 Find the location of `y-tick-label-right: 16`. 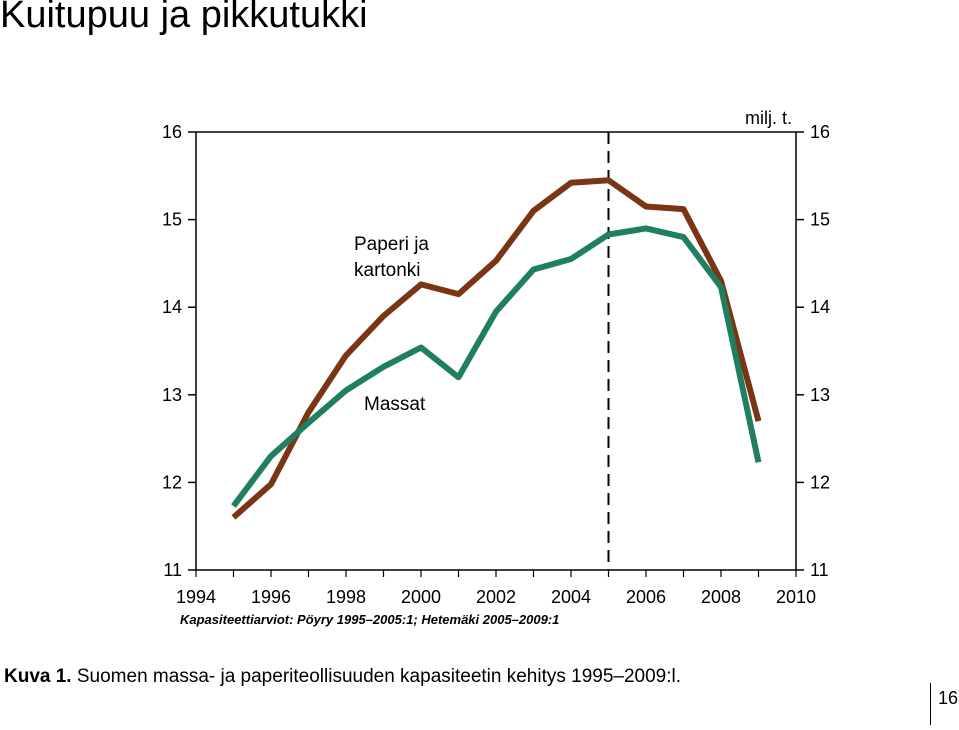

y-tick-label-right: 16 is located at coordinates (820, 132).